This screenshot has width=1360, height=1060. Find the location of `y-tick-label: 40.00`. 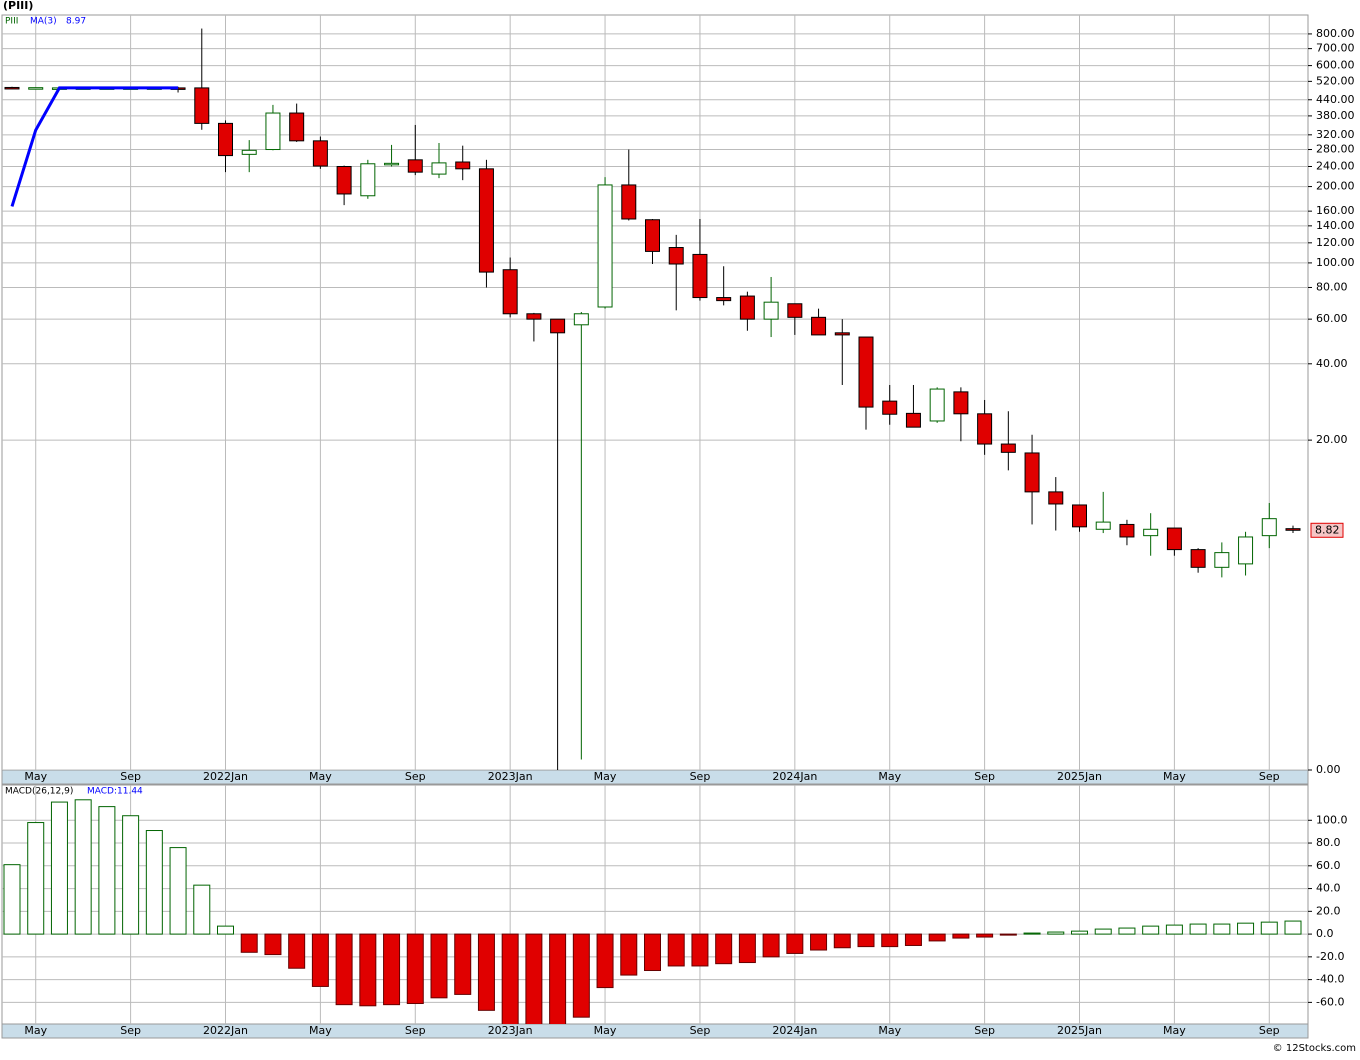

y-tick-label: 40.00 is located at coordinates (1332, 363).